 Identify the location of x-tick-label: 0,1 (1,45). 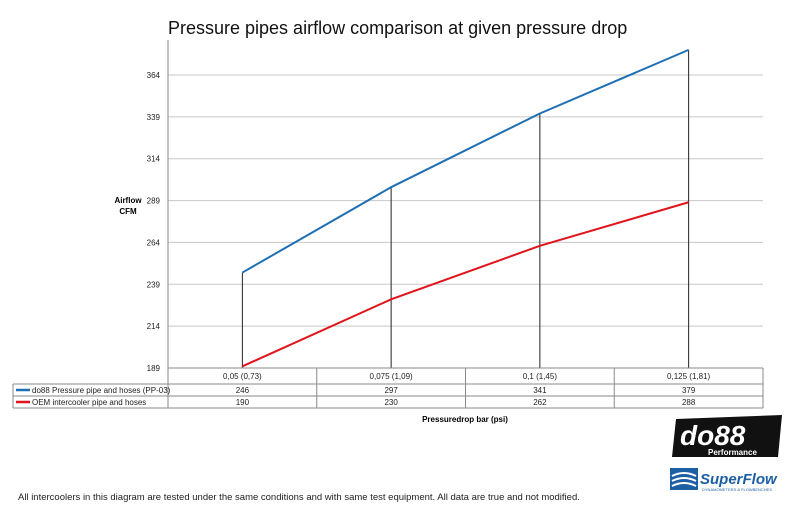
(540, 376).